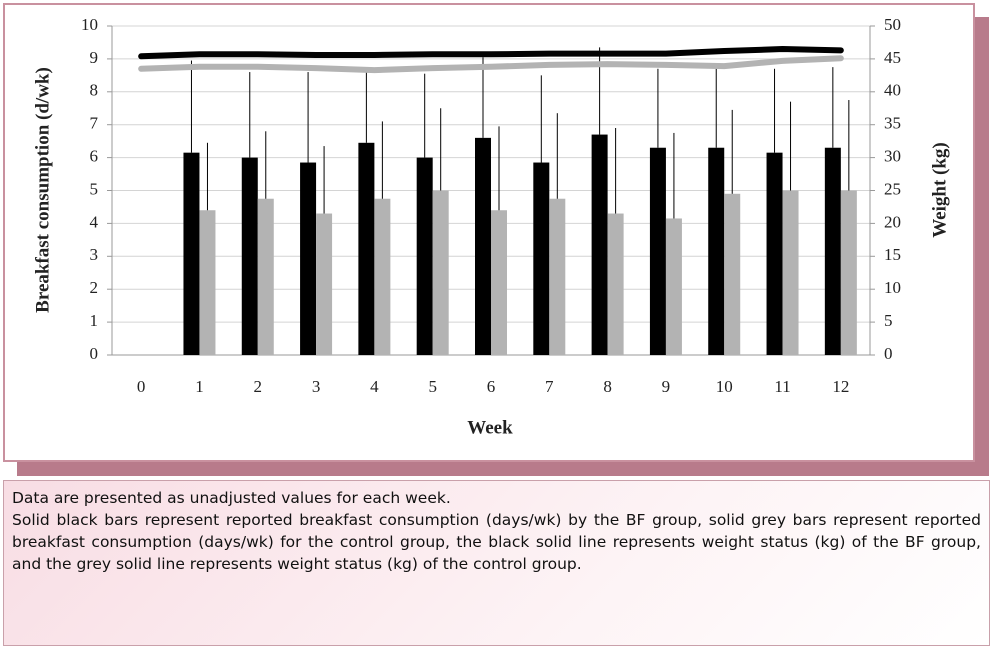  What do you see at coordinates (258, 386) in the screenshot?
I see `x-tick-label: 2` at bounding box center [258, 386].